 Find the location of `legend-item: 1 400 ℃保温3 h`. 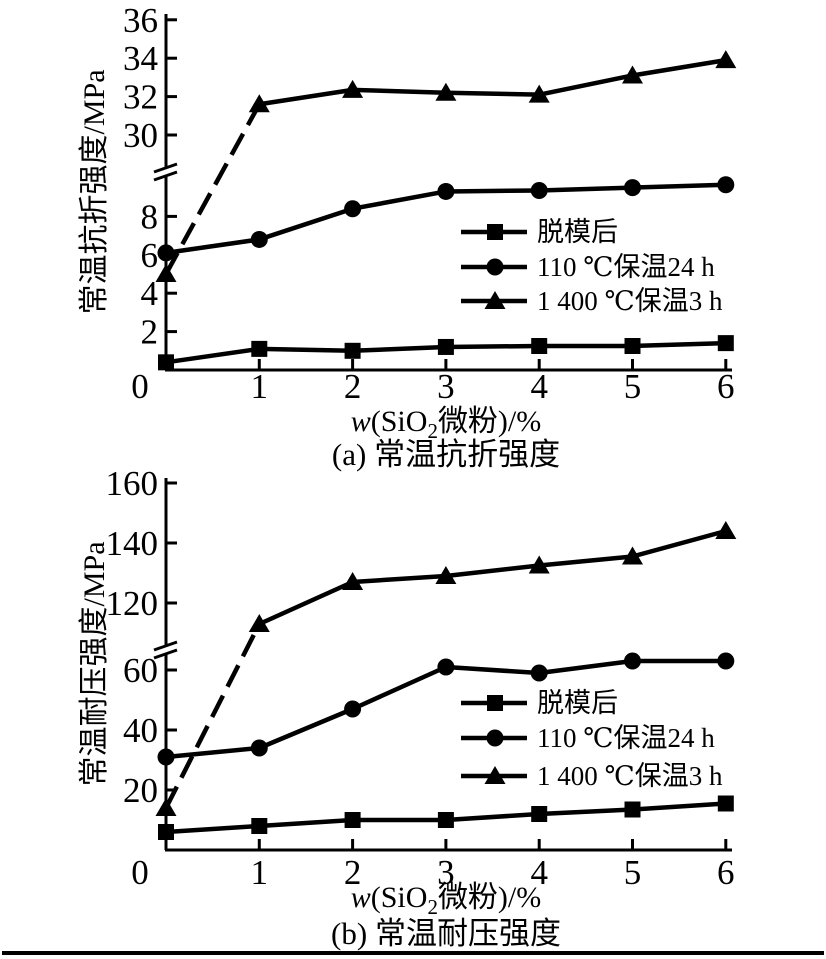

legend-item: 1 400 ℃保温3 h is located at coordinates (592, 776).